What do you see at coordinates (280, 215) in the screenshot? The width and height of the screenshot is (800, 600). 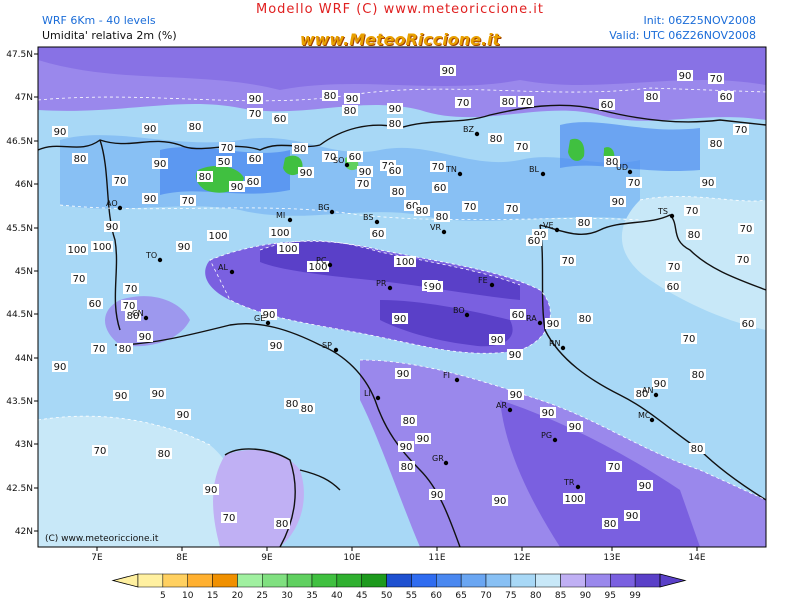 I see `city-label: MI` at bounding box center [280, 215].